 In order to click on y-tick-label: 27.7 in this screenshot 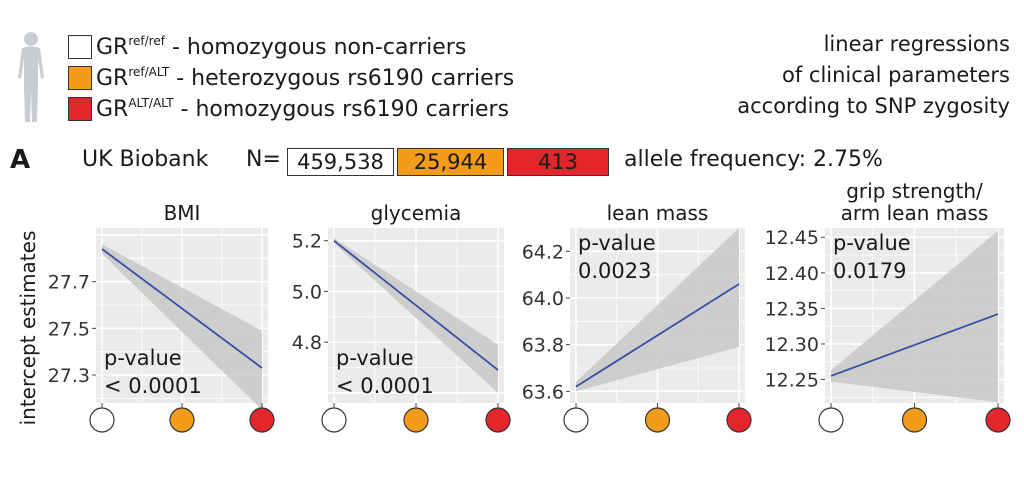, I will do `click(69, 283)`.